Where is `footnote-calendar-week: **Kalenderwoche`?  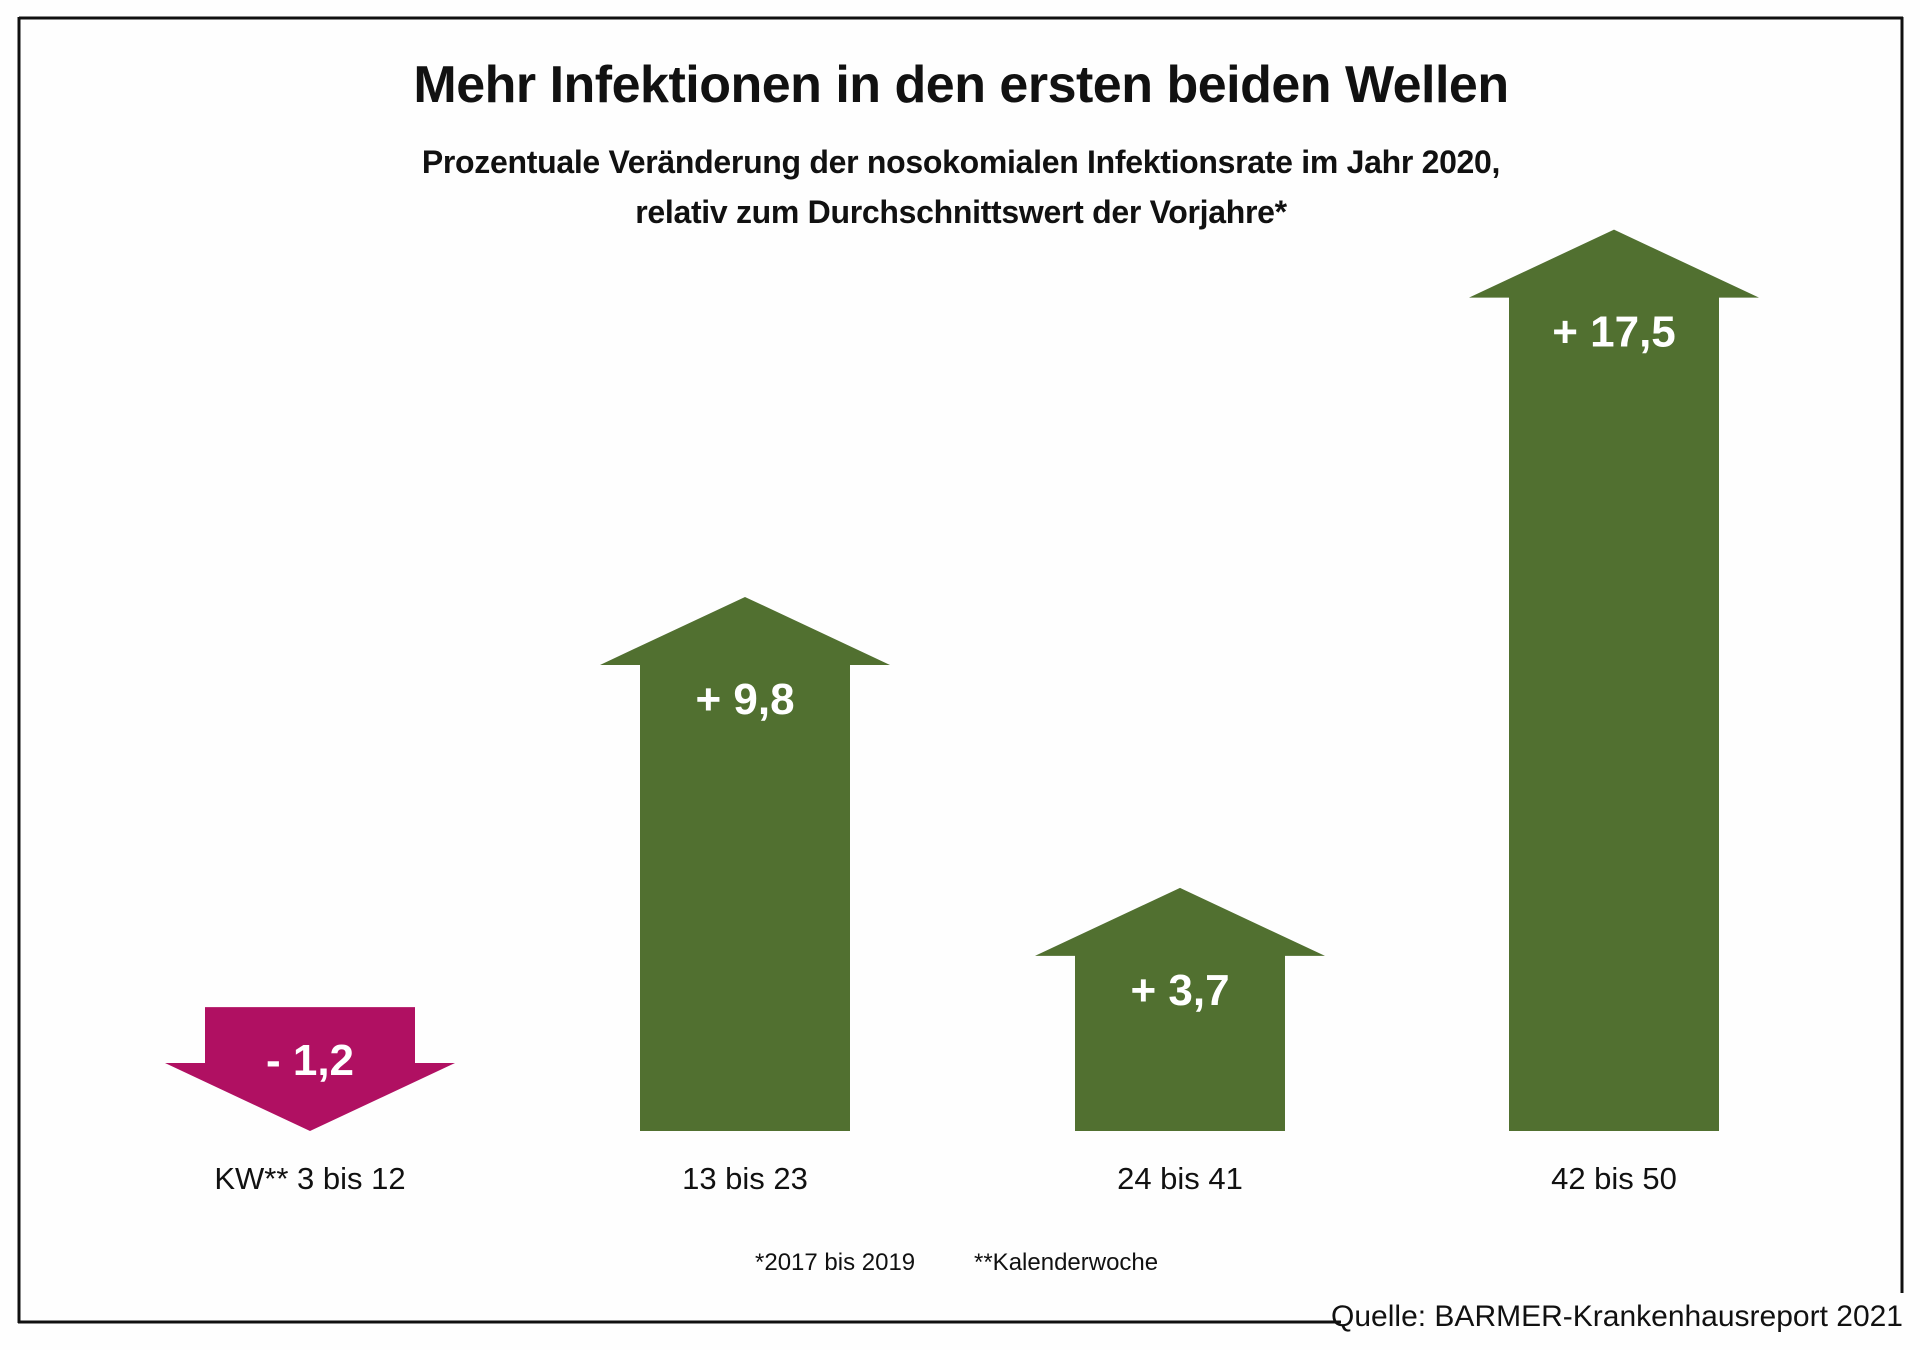 footnote-calendar-week: **Kalenderwoche is located at coordinates (1066, 1262).